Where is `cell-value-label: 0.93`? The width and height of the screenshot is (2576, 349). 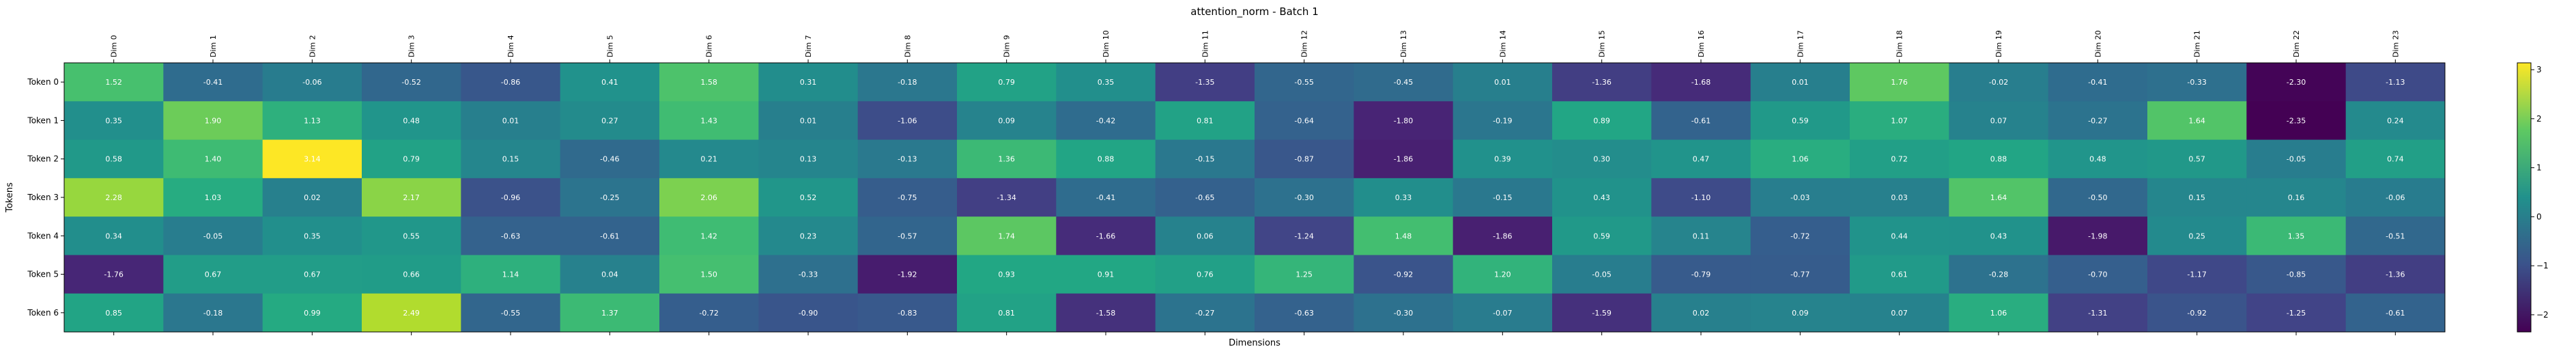
cell-value-label: 0.93 is located at coordinates (1006, 274).